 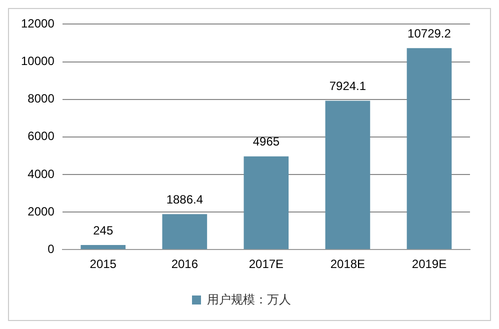 I want to click on x-tick-label: 2018E, so click(x=348, y=264).